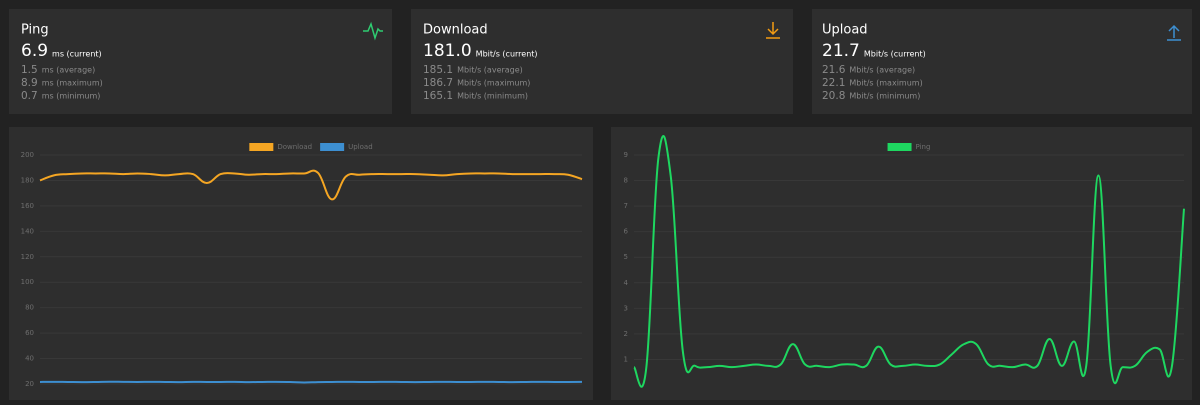  Describe the element at coordinates (29, 83) in the screenshot. I see `stat-value: 8.9` at that location.